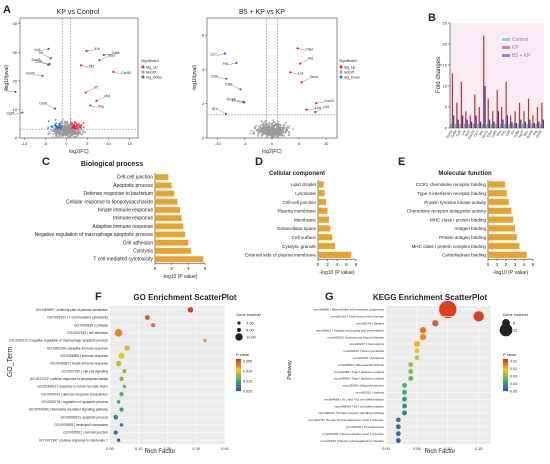 The image size is (550, 464). What do you see at coordinates (118, 194) in the screenshot?
I see `term-label: Defense response to bacterium` at bounding box center [118, 194].